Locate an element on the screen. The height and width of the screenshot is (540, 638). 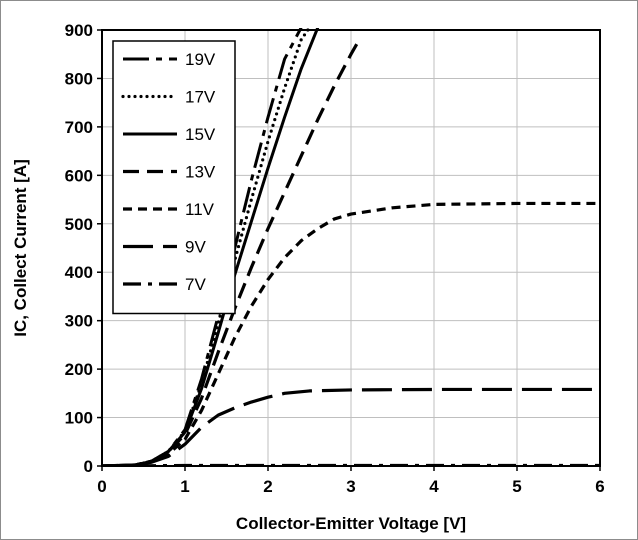
y-tick-label: 100 is located at coordinates (79, 418).